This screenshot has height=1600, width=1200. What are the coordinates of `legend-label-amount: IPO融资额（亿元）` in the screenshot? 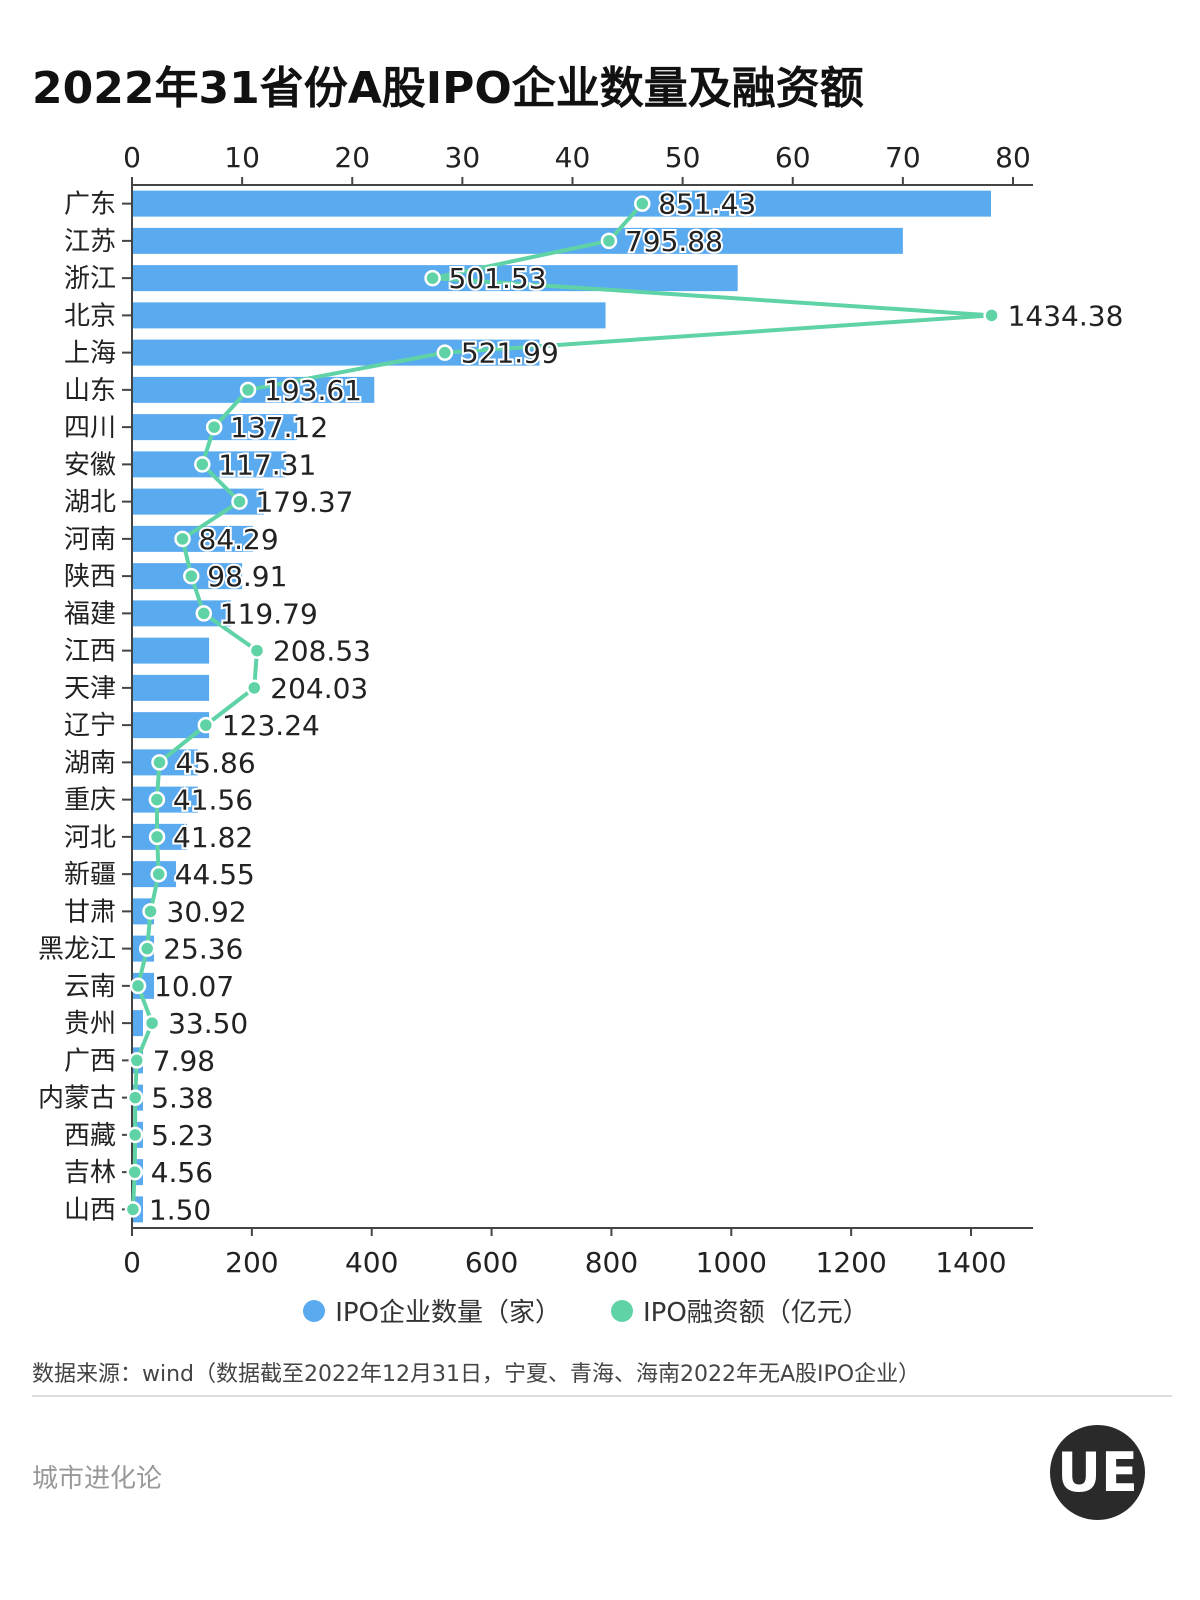 It's located at (756, 1313).